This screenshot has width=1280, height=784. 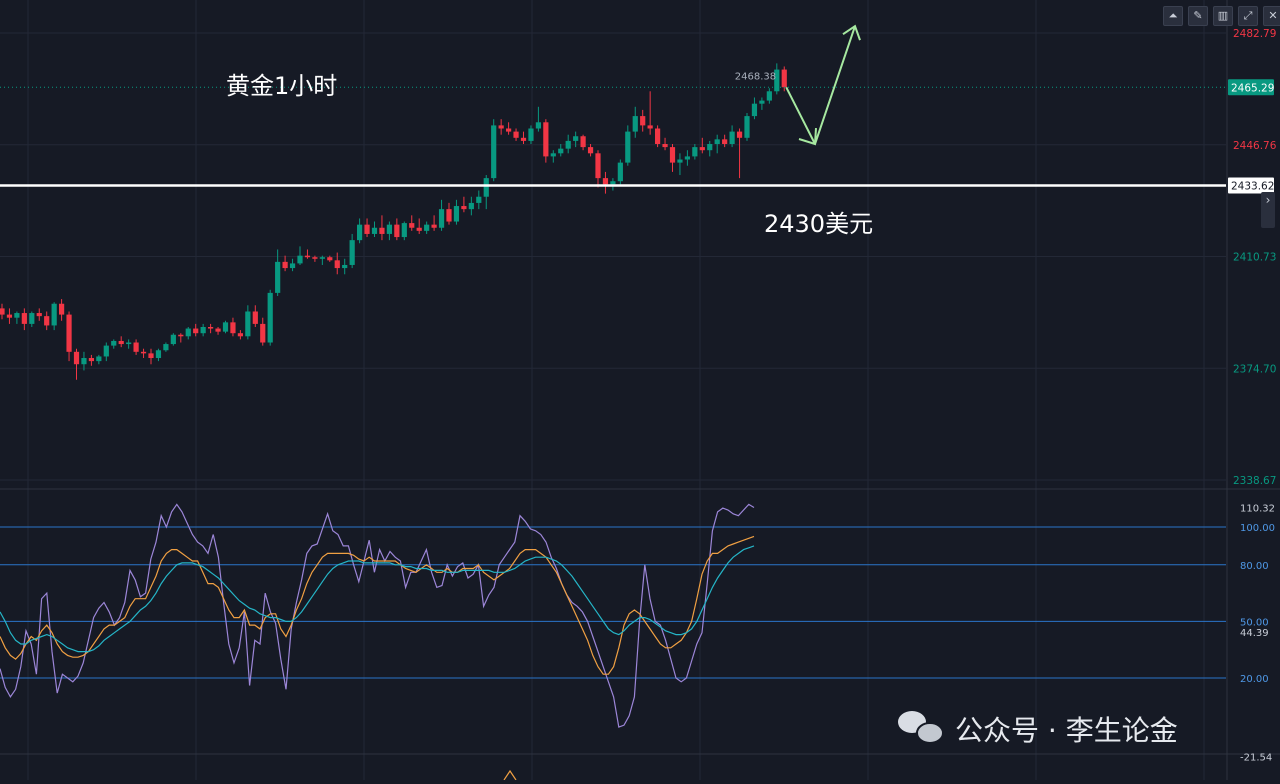 I want to click on projection-up-arrow, so click(x=835, y=85).